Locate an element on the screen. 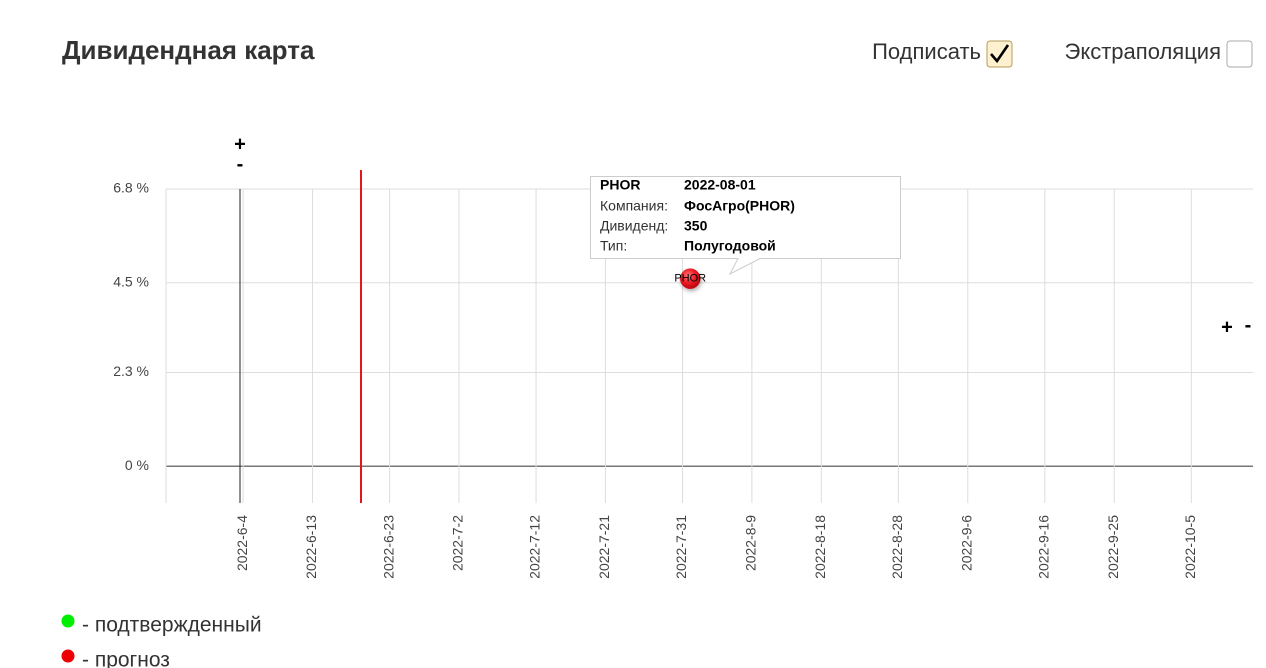 The height and width of the screenshot is (668, 1266). option-label: Экстраполяция is located at coordinates (1143, 51).